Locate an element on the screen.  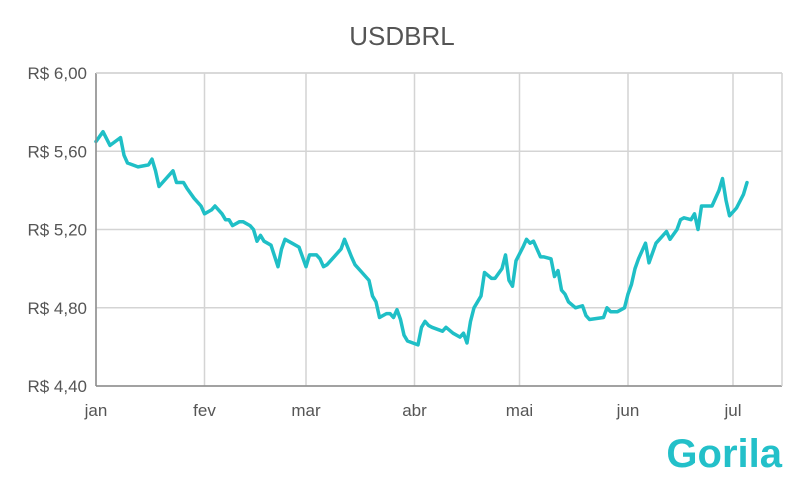
x-tick-label: jun is located at coordinates (628, 410).